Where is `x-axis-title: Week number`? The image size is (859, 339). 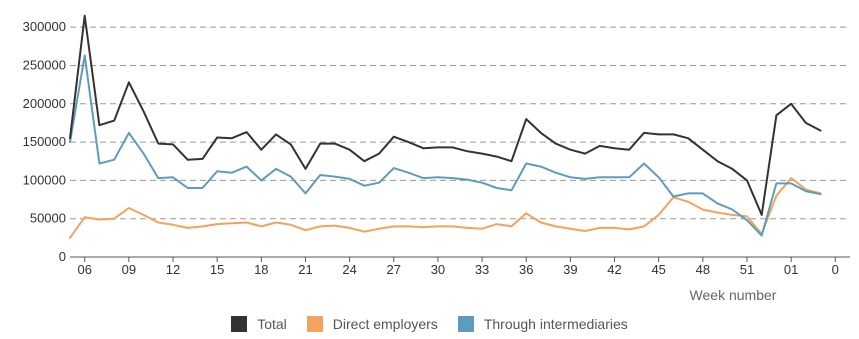
x-axis-title: Week number is located at coordinates (733, 295).